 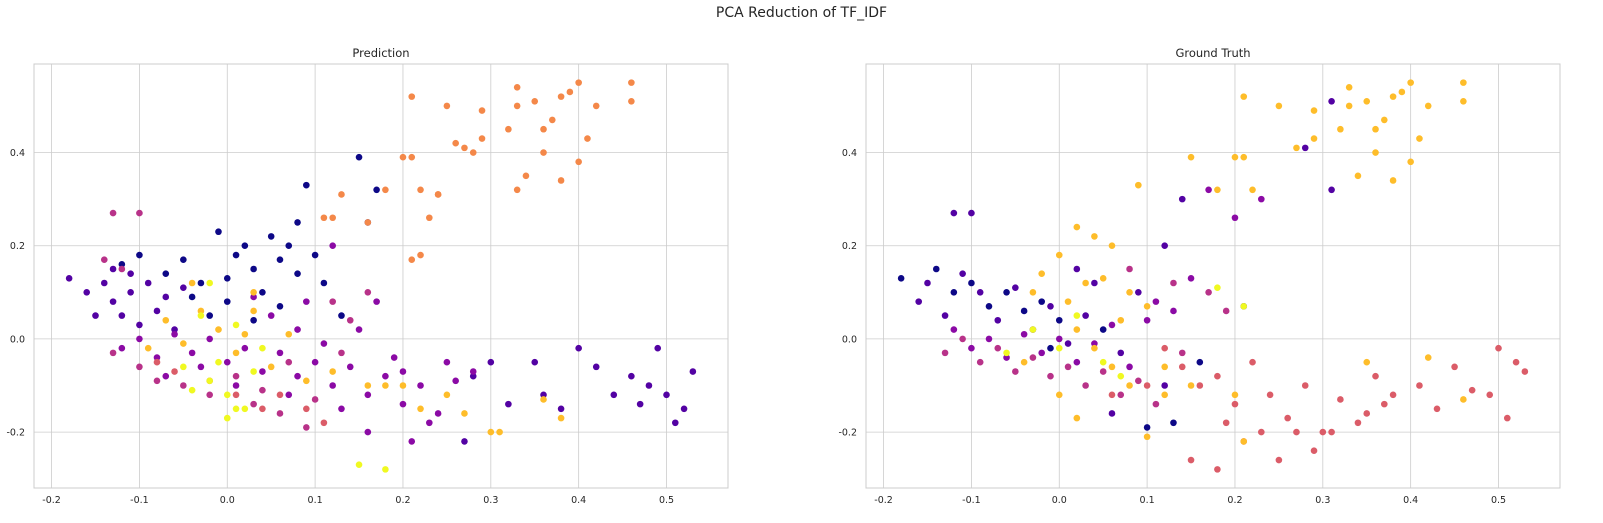 I want to click on x-tick-label: -0.2, so click(x=51, y=500).